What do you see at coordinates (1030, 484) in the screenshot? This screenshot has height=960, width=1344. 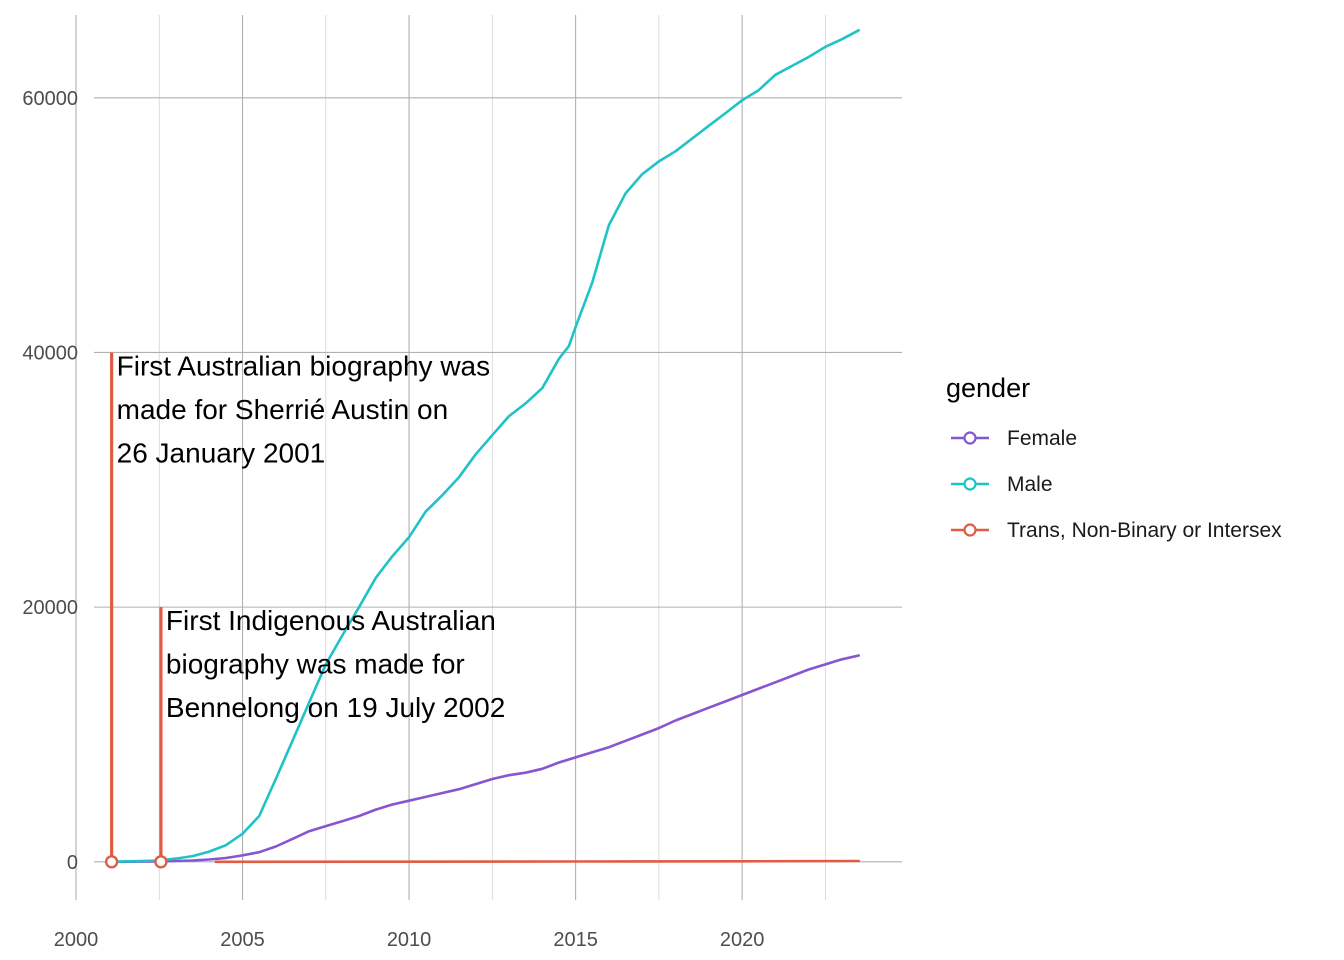 I see `legend-label: Male` at bounding box center [1030, 484].